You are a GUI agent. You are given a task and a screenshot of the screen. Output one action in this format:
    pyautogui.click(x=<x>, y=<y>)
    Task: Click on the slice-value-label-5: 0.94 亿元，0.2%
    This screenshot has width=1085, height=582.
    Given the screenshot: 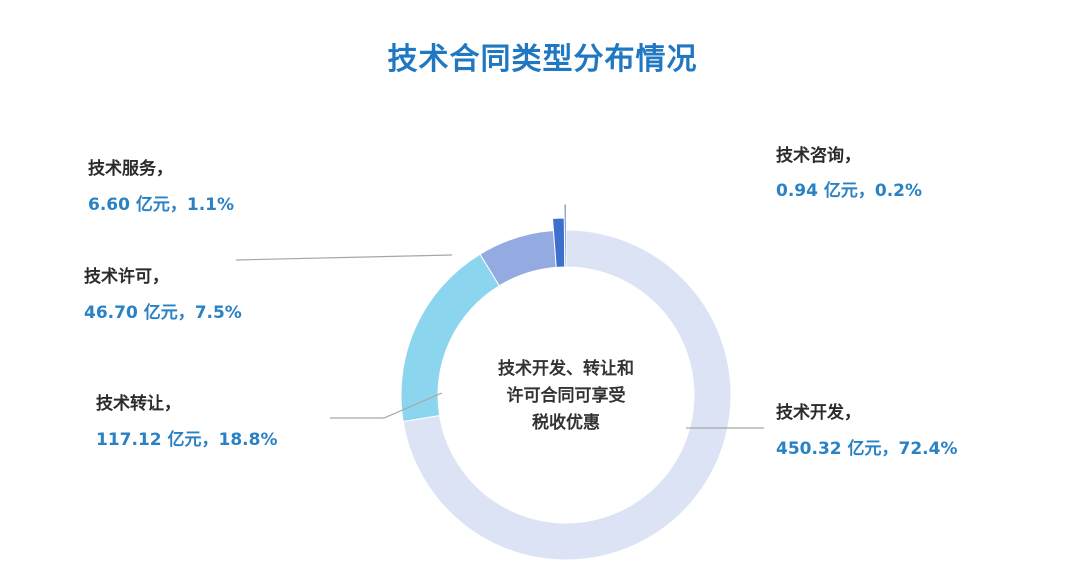 What is the action you would take?
    pyautogui.click(x=849, y=190)
    